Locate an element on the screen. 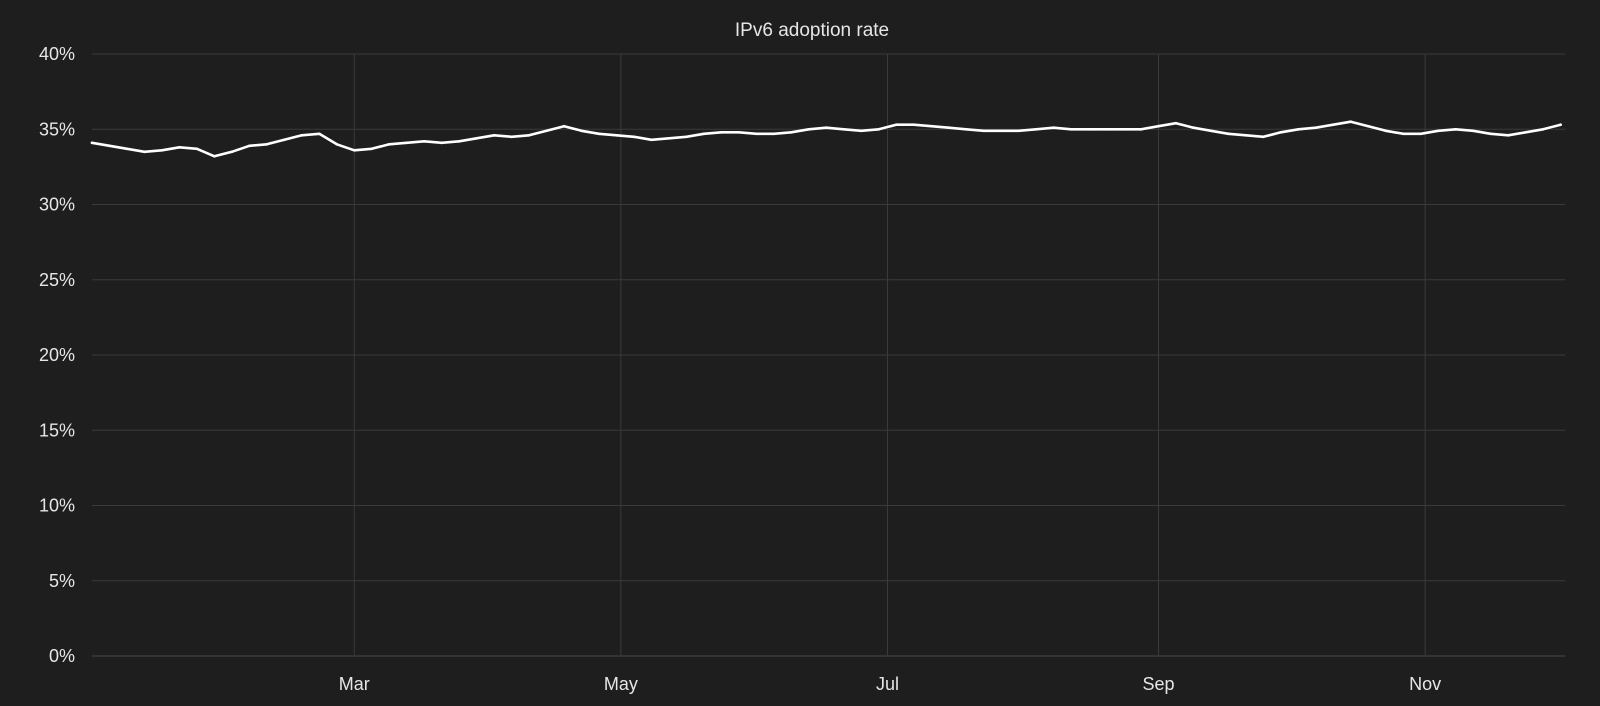 The image size is (1600, 706). y-tick-label: 15% is located at coordinates (57, 430).